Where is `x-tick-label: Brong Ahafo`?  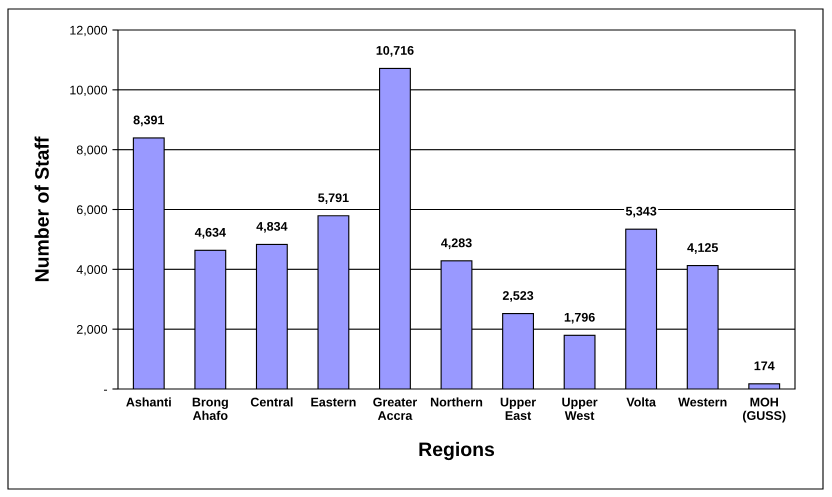 x-tick-label: Brong Ahafo is located at coordinates (210, 409).